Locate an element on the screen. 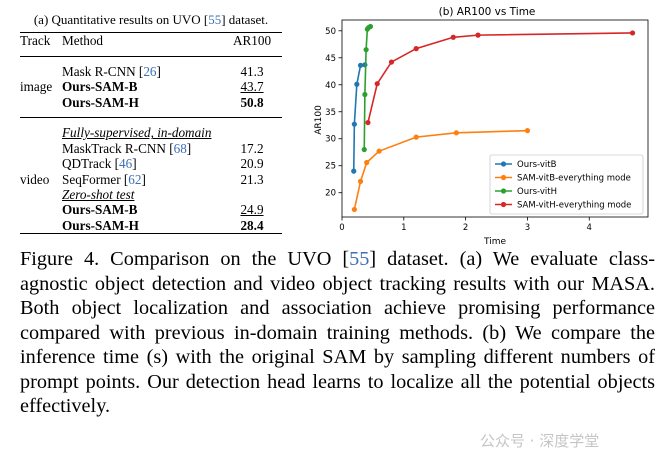  y-tick-label: 45 is located at coordinates (330, 59).